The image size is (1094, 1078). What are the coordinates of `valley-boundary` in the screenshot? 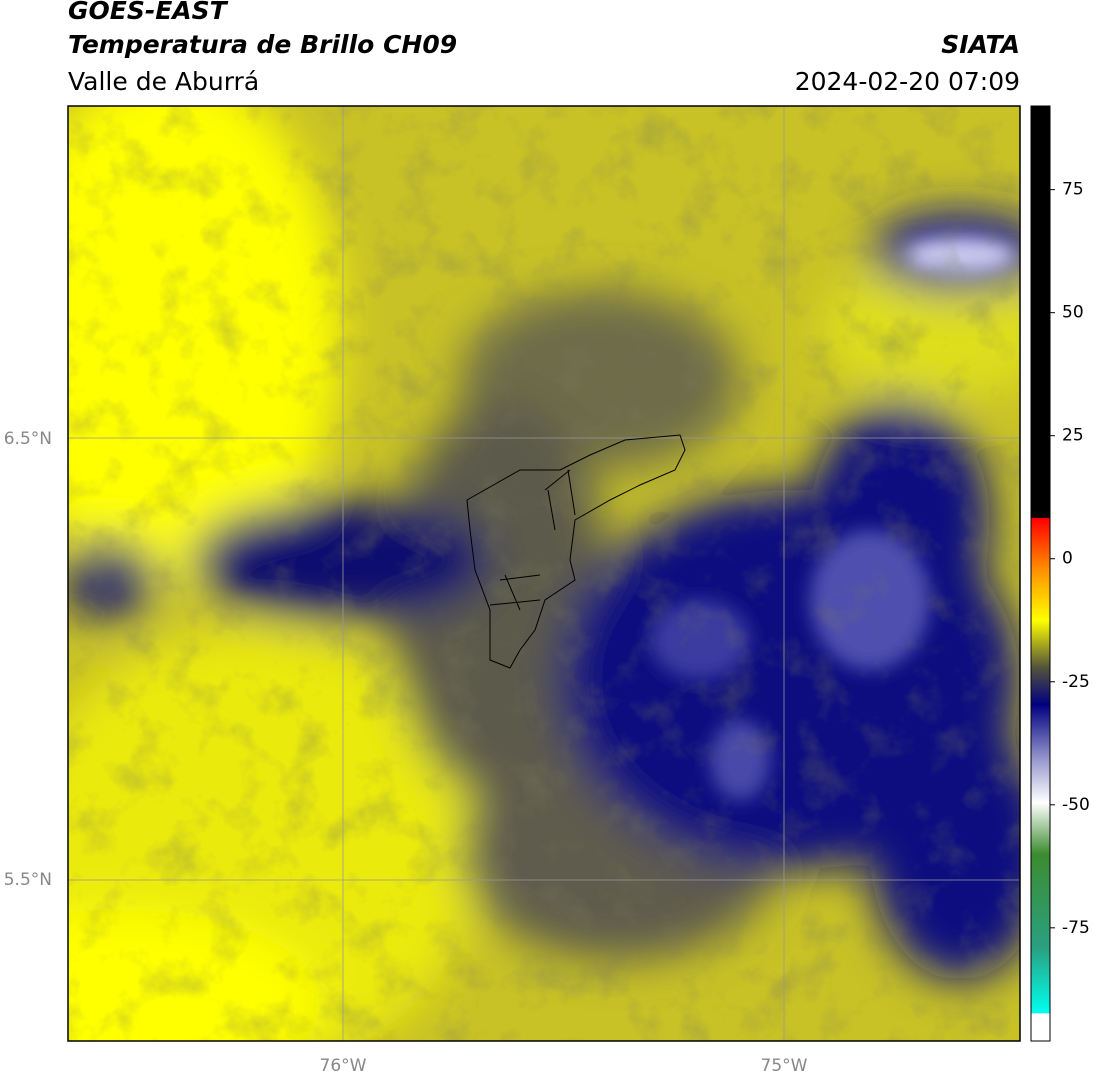 It's located at (576, 551).